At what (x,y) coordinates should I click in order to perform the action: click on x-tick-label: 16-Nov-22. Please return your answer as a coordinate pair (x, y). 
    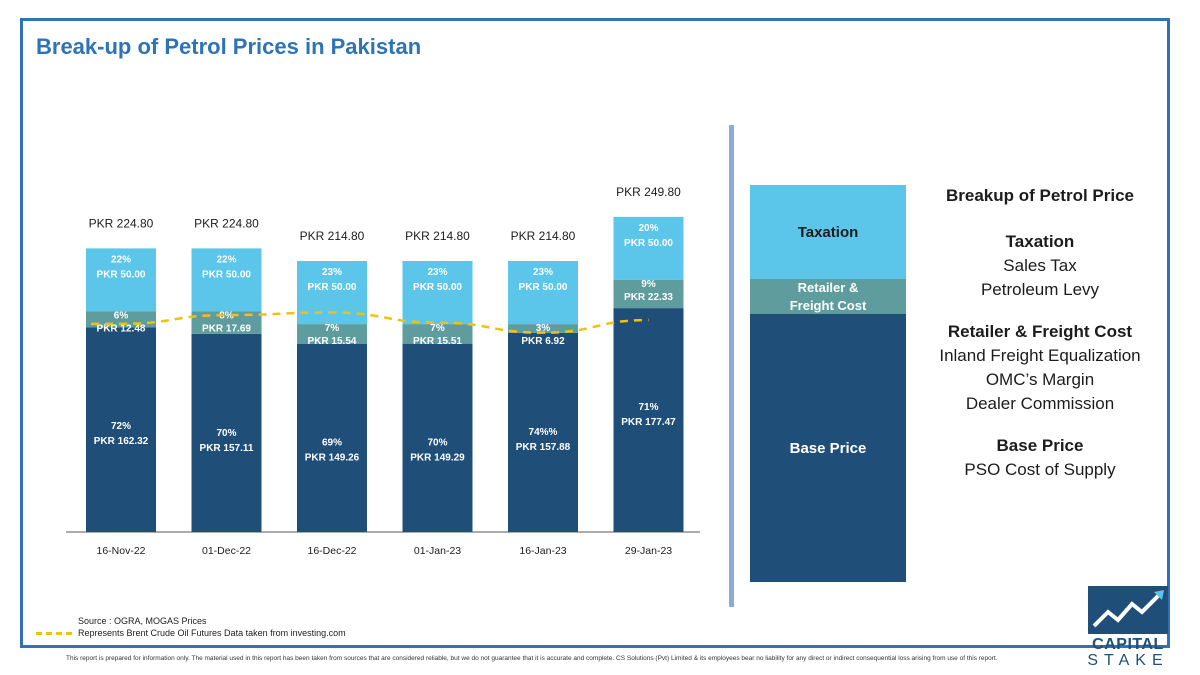
    Looking at the image, I should click on (120, 551).